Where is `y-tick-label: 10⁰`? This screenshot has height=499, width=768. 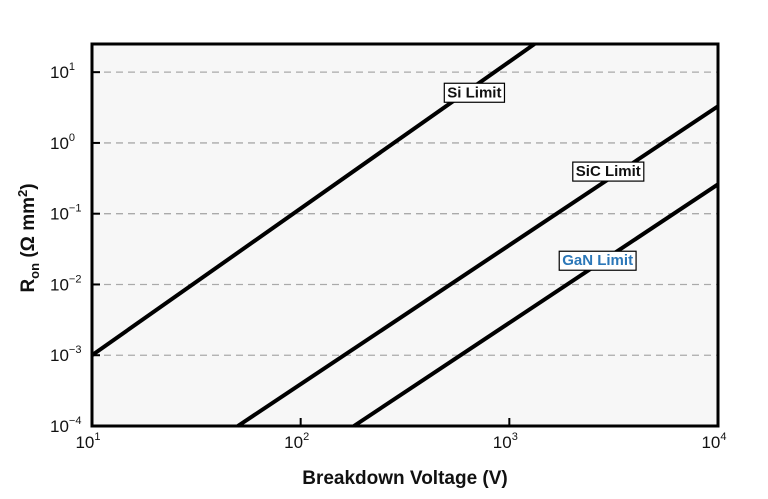 y-tick-label: 10⁰ is located at coordinates (62, 142).